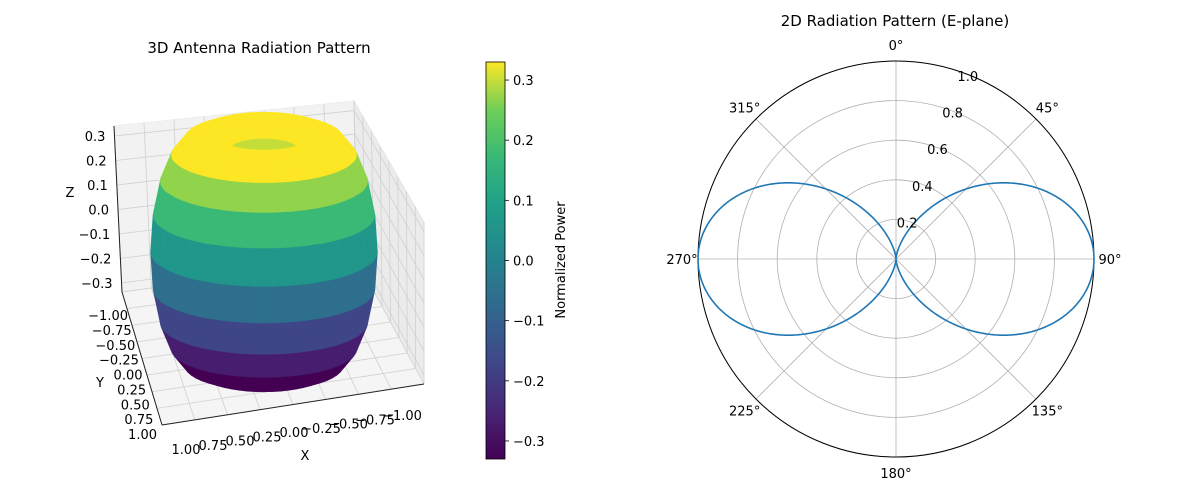 The width and height of the screenshot is (1200, 500). What do you see at coordinates (561, 260) in the screenshot?
I see `colorbar-label: Normalized Power` at bounding box center [561, 260].